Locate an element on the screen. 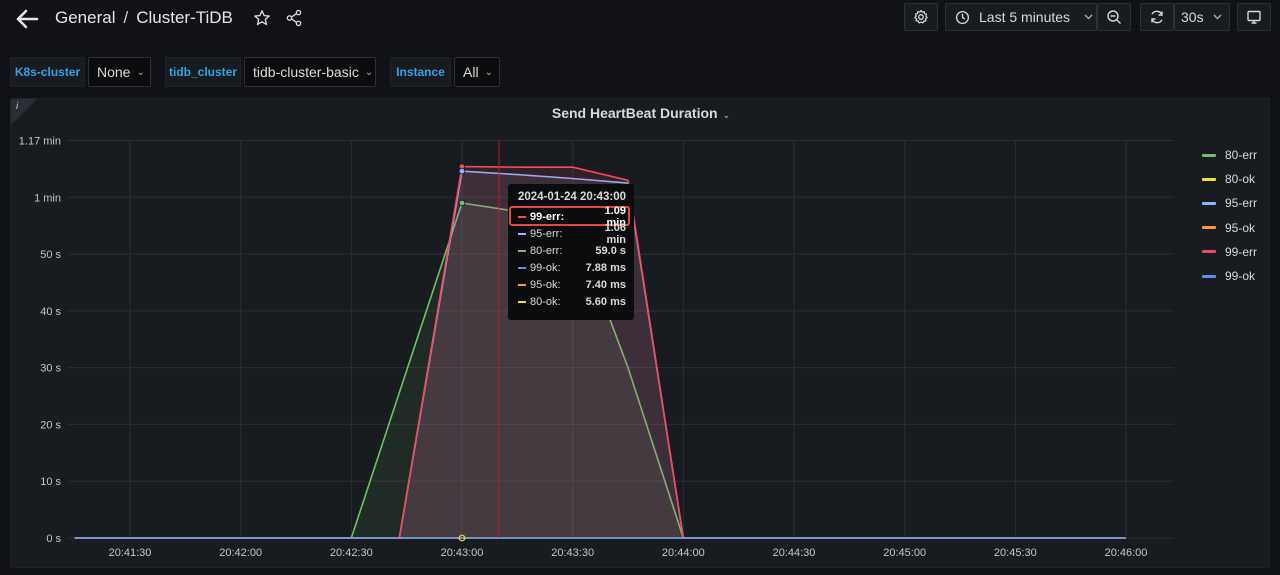 Image resolution: width=1280 pixels, height=575 pixels. chart-legend: 80-err 80-ok 95-err 95-ok 99-err 99-ok is located at coordinates (1227, 215).